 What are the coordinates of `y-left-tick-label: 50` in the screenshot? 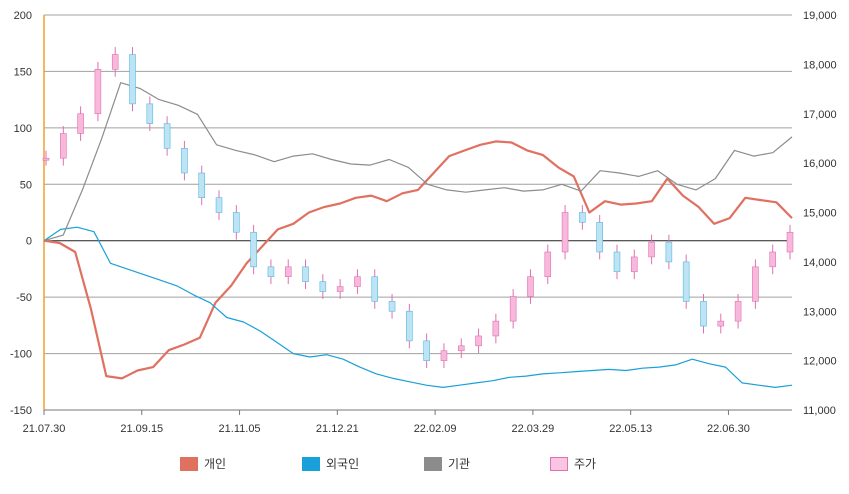 It's located at (26, 185).